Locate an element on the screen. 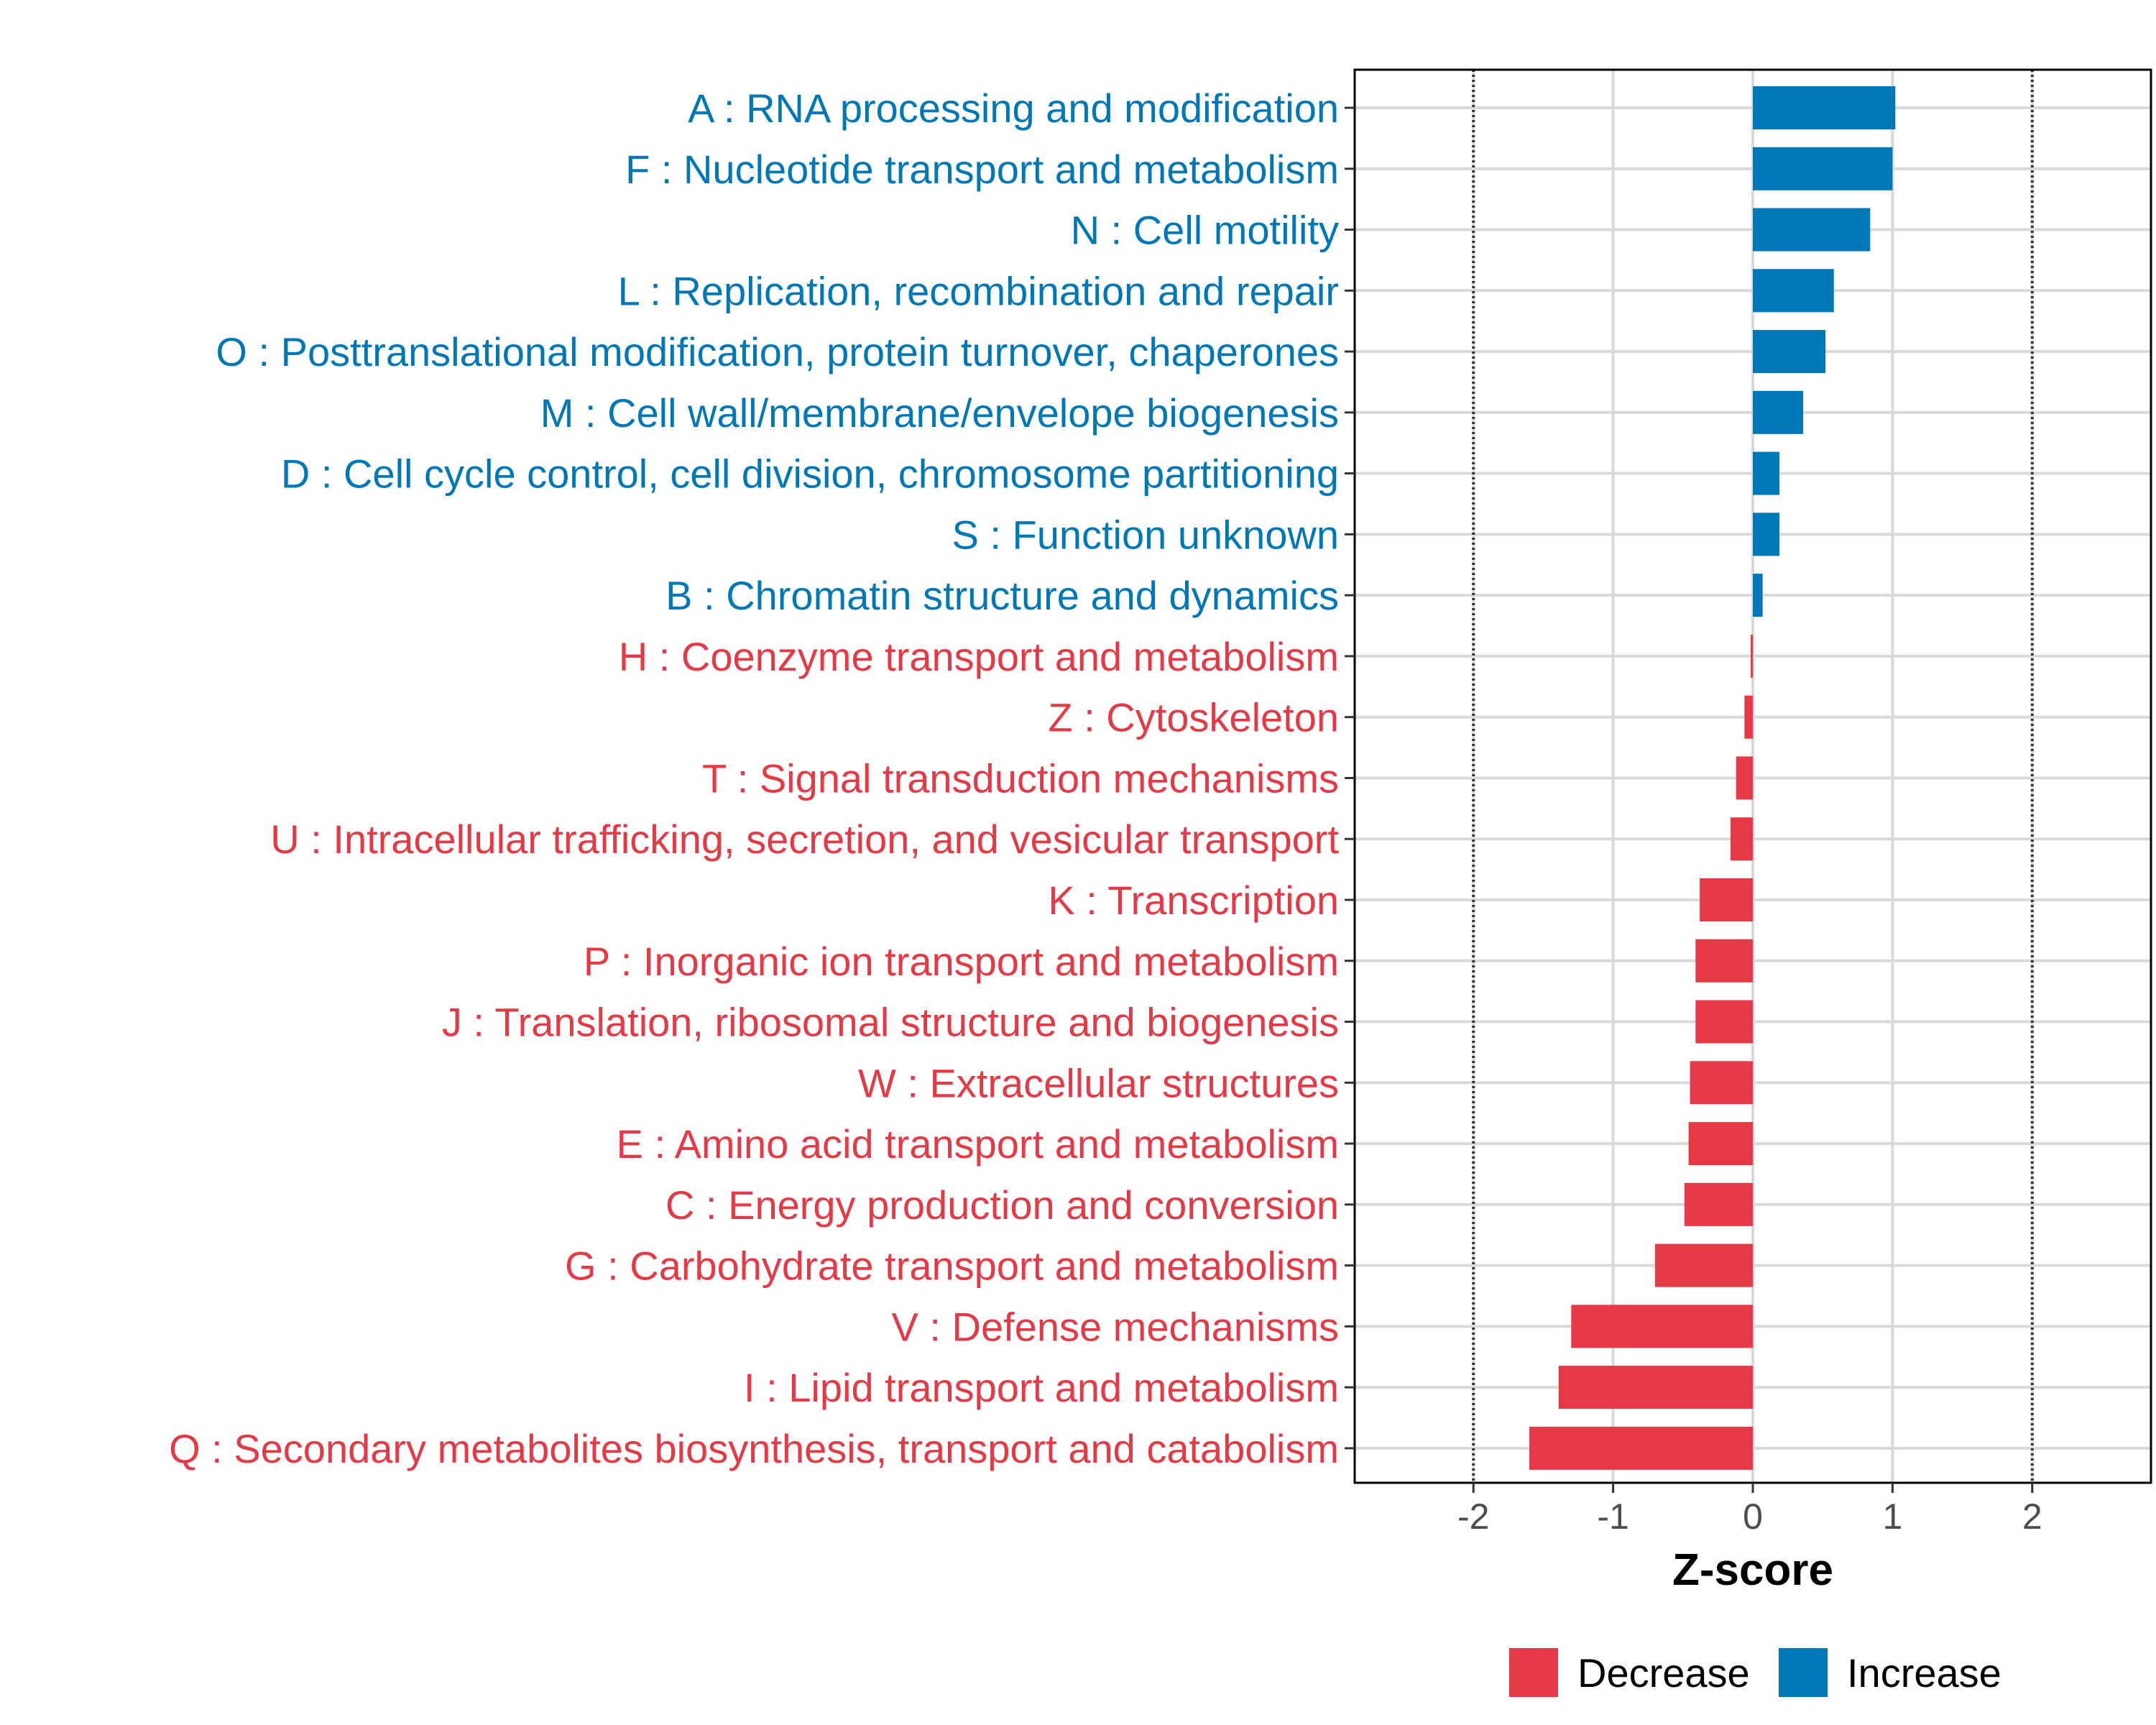  bars is located at coordinates (1712, 778).